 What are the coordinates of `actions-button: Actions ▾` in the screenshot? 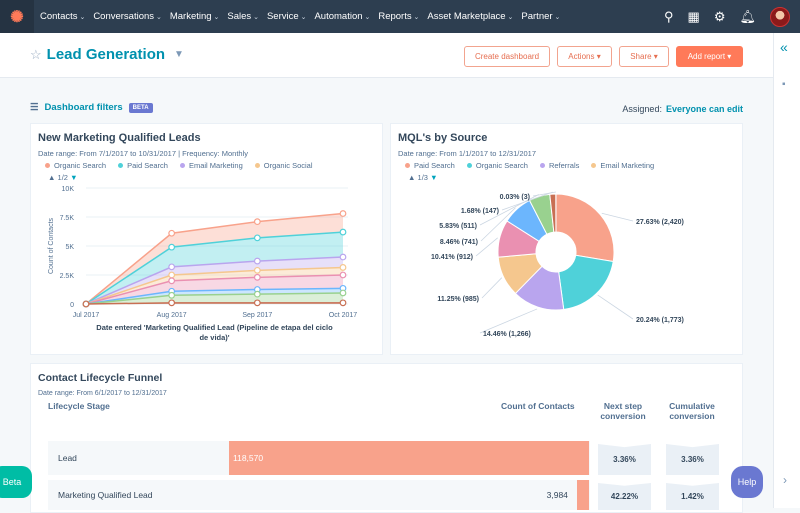 It's located at (584, 56).